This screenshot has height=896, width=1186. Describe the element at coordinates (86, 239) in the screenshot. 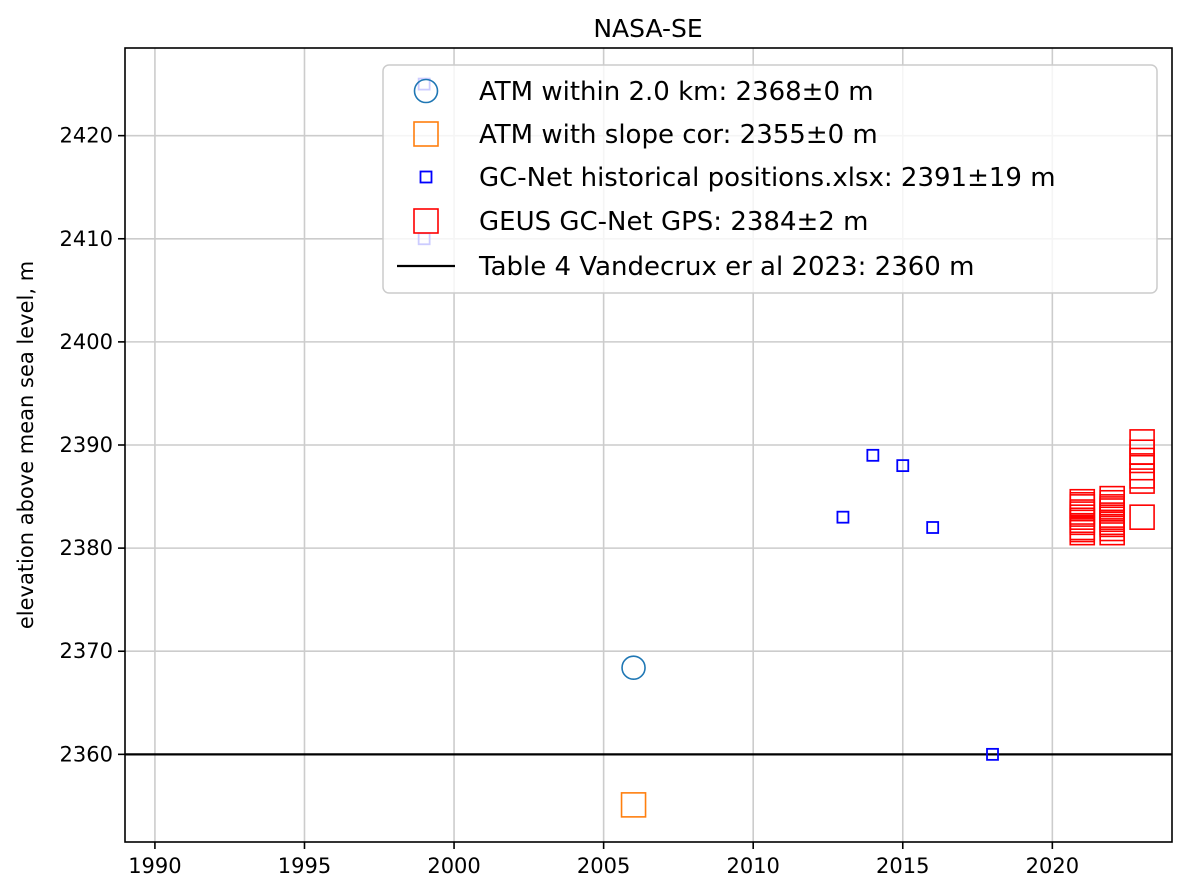

I see `y-tick-label: 2410` at that location.